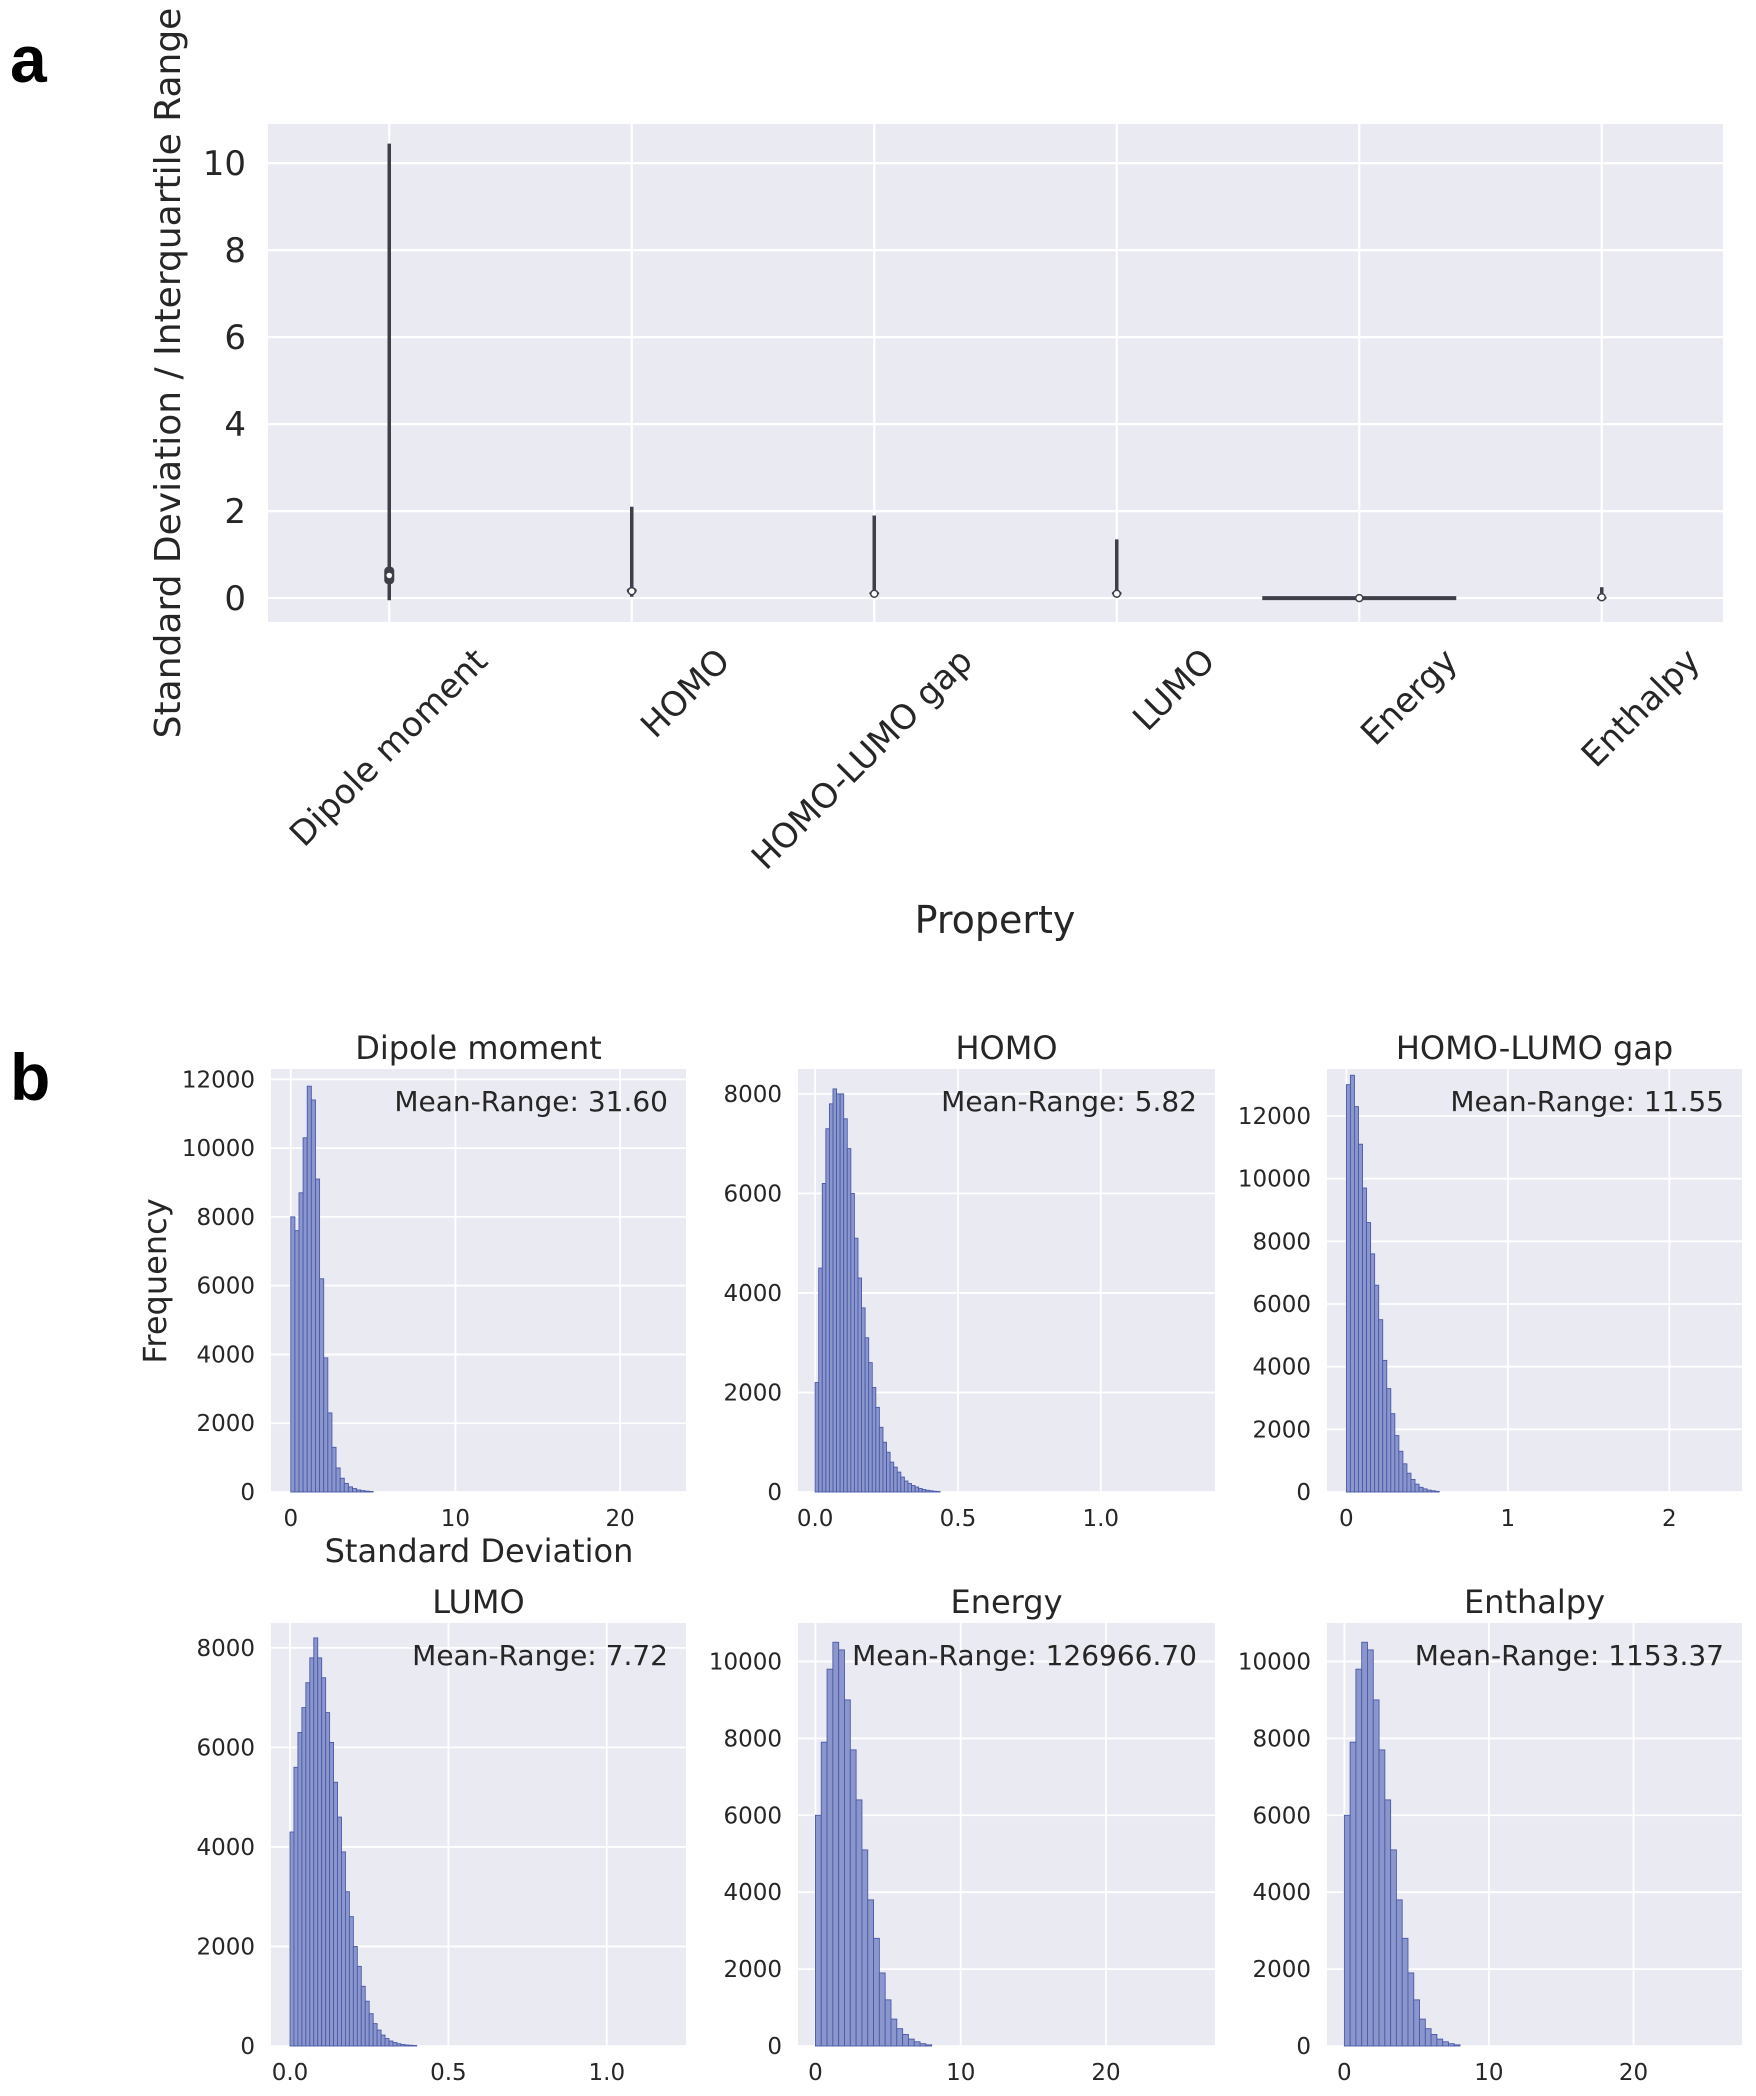 The image size is (1756, 2096). I want to click on violin-x-tick-label: Energy, so click(1409, 697).